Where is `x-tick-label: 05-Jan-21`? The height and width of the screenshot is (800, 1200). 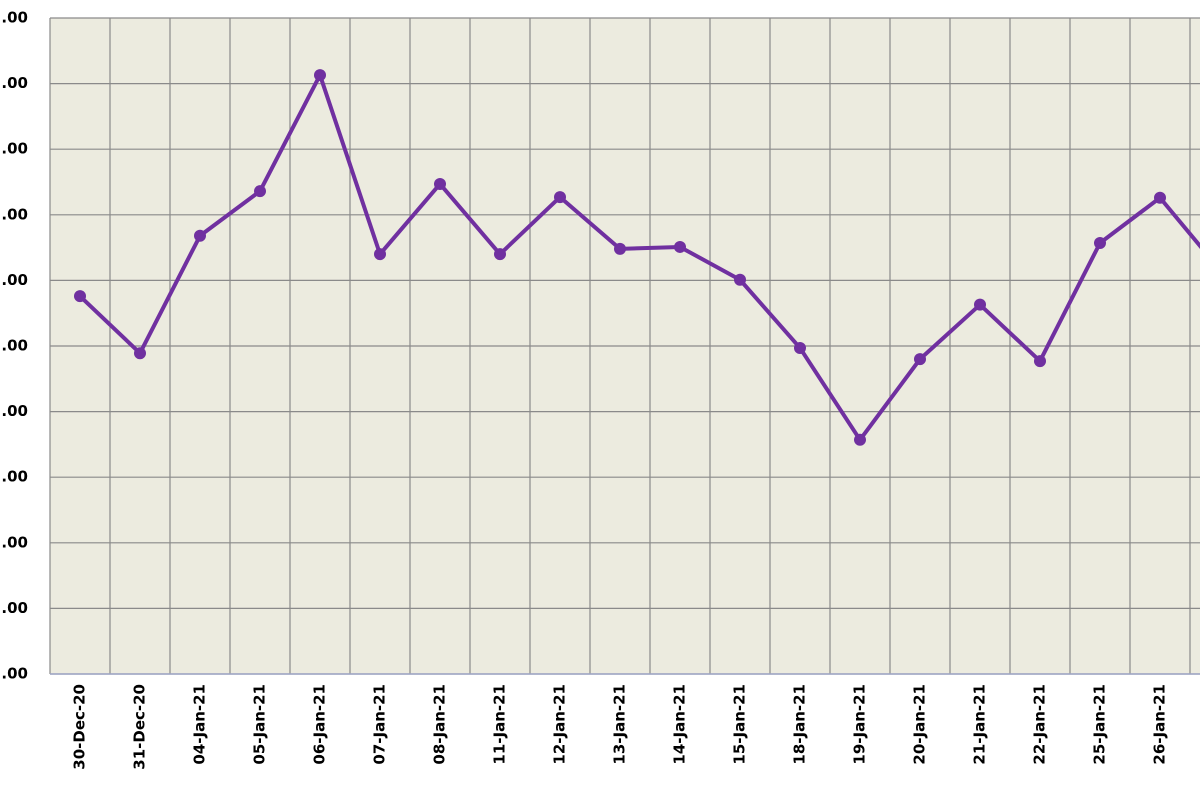
x-tick-label: 05-Jan-21 is located at coordinates (260, 724).